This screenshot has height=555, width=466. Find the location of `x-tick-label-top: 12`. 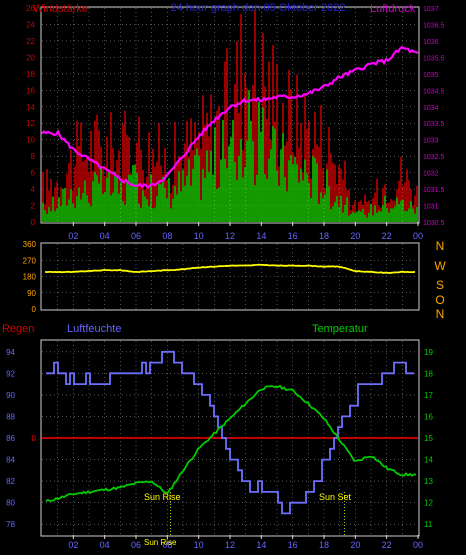

x-tick-label-top: 12 is located at coordinates (230, 236).